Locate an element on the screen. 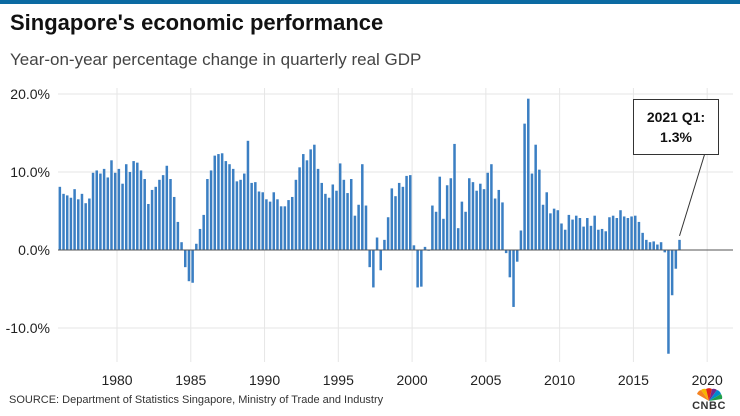 This screenshot has height=416, width=740. x-tick-label: 2020 is located at coordinates (707, 380).